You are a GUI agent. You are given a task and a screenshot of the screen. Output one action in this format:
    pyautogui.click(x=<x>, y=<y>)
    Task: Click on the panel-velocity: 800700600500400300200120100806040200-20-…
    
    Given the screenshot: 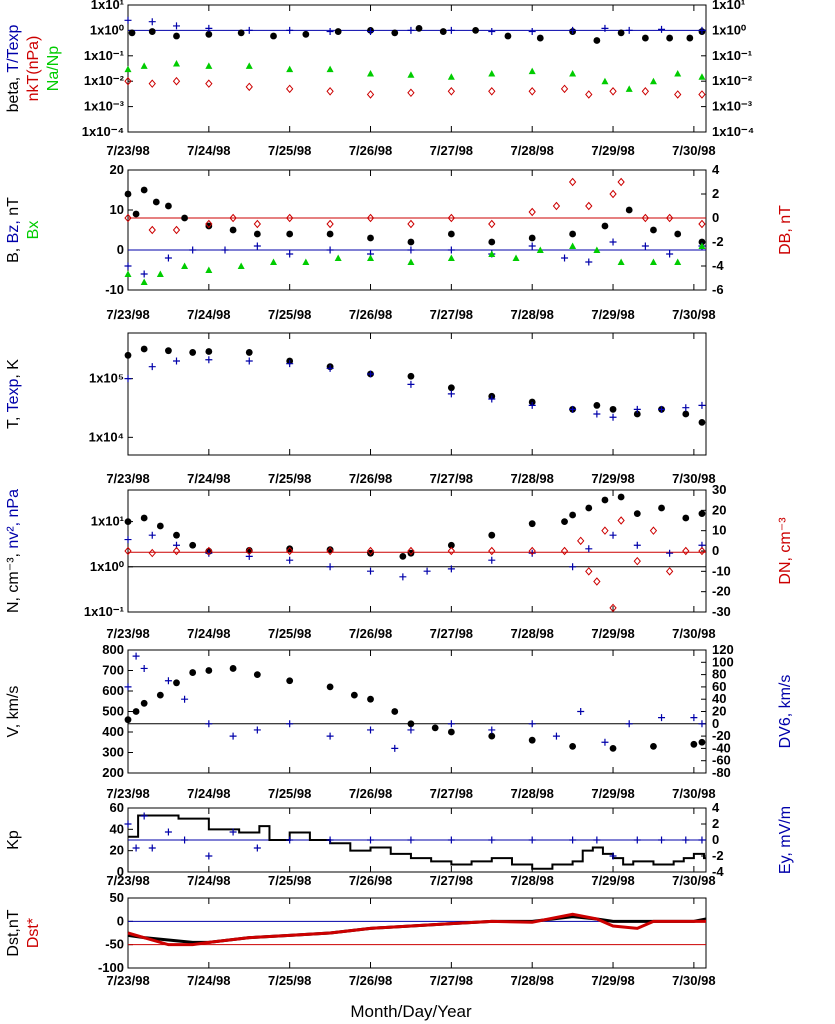 What is the action you would take?
    pyautogui.click(x=399, y=721)
    